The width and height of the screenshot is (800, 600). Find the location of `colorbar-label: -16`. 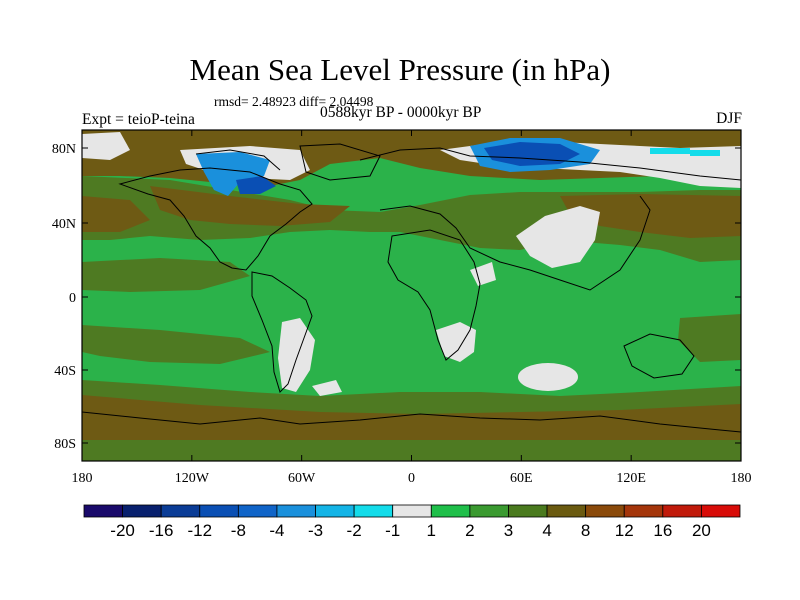

colorbar-label: -16 is located at coordinates (161, 530).